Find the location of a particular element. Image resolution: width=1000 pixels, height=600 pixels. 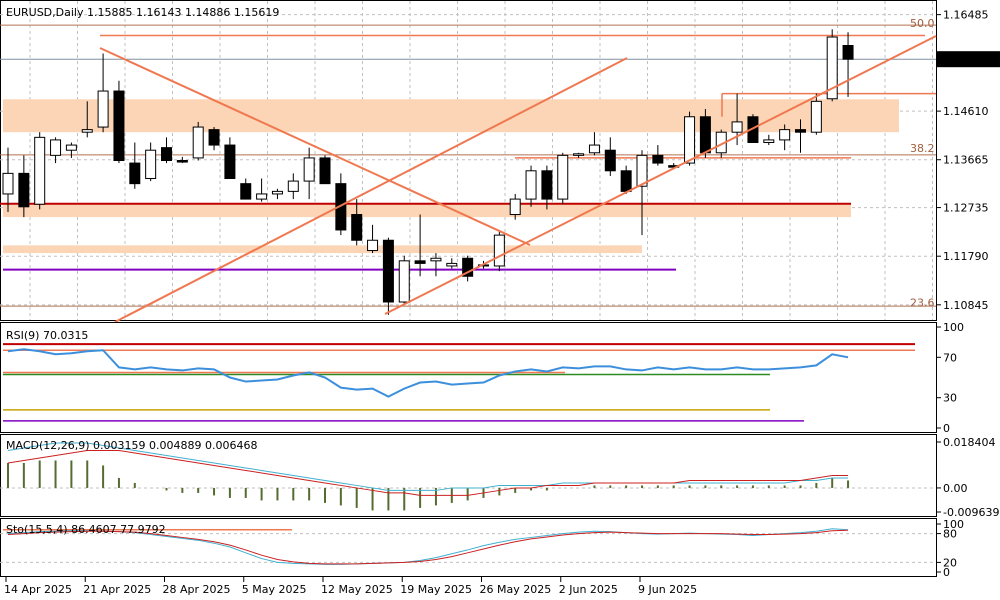

sto-label: Sto(15,5,4) 86.4607 77.9792 is located at coordinates (86, 529).